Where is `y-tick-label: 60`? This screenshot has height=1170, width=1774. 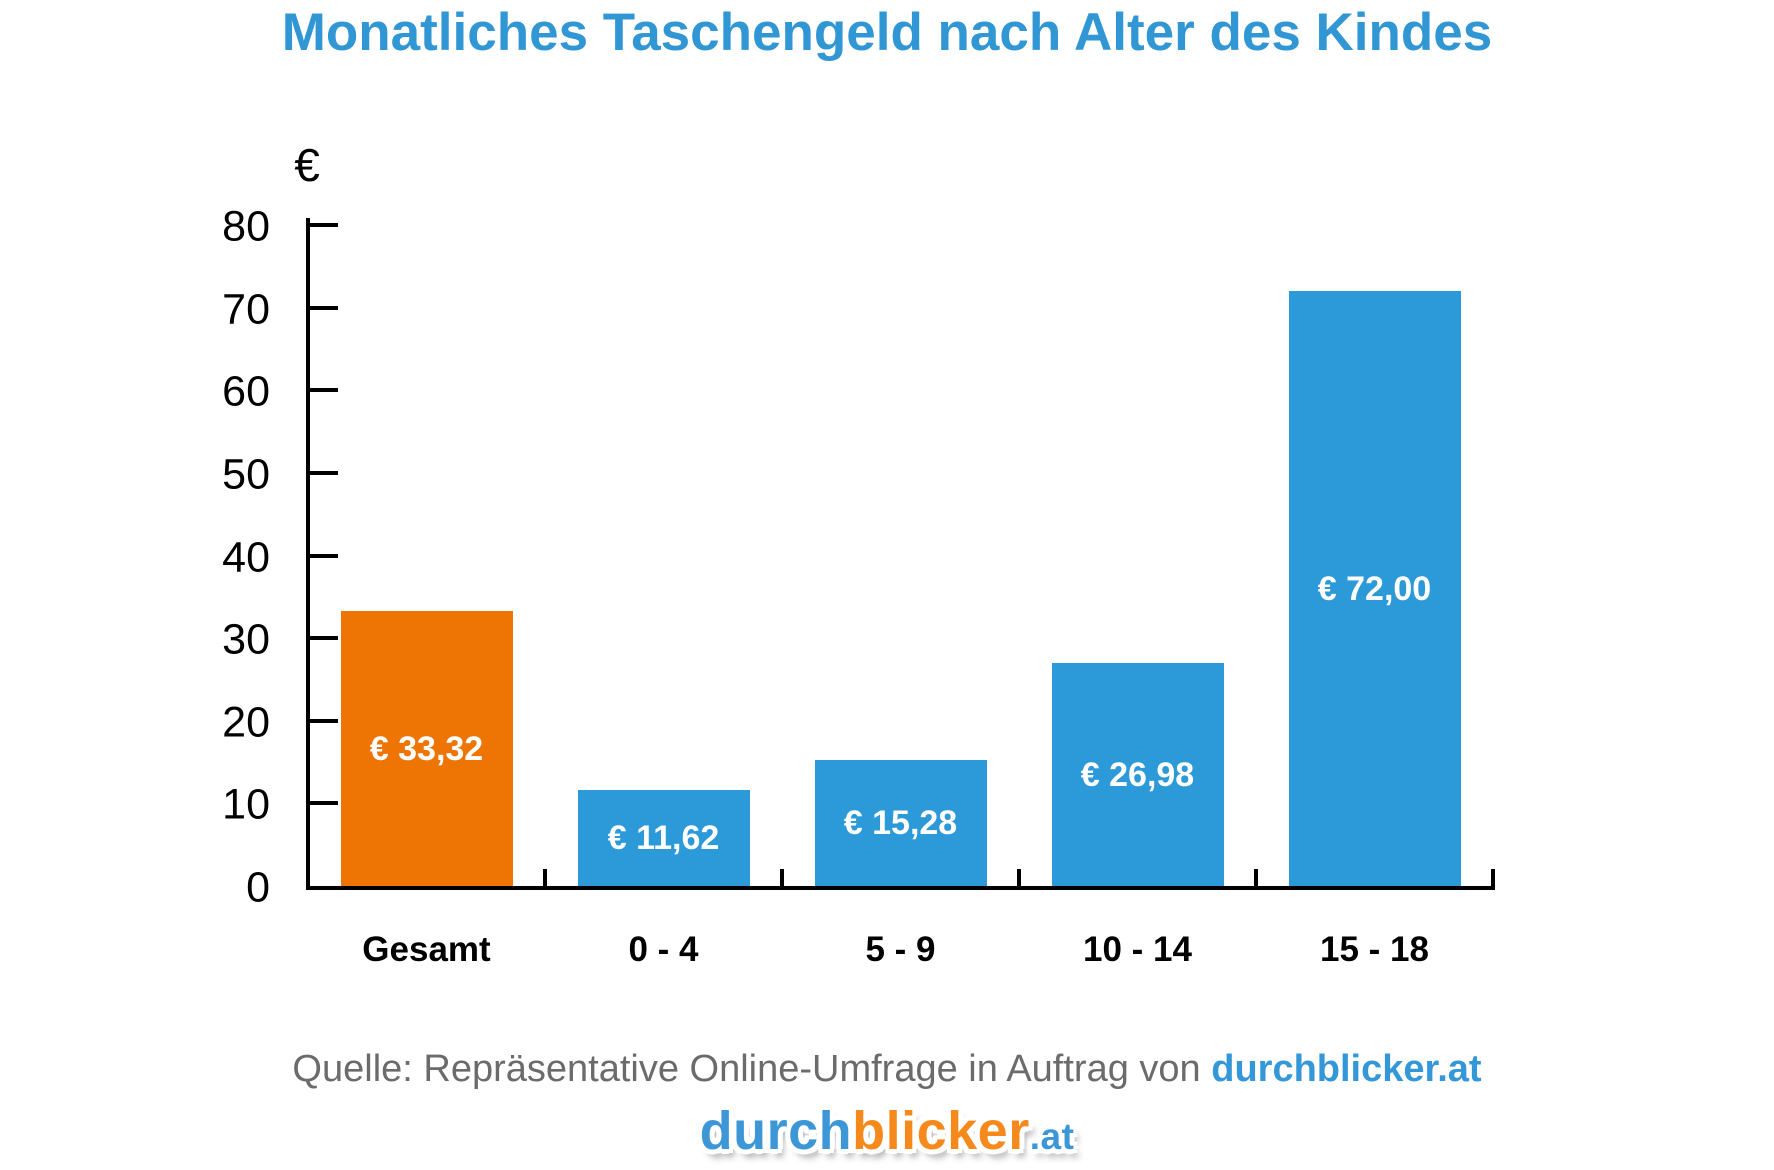 y-tick-label: 60 is located at coordinates (246, 391).